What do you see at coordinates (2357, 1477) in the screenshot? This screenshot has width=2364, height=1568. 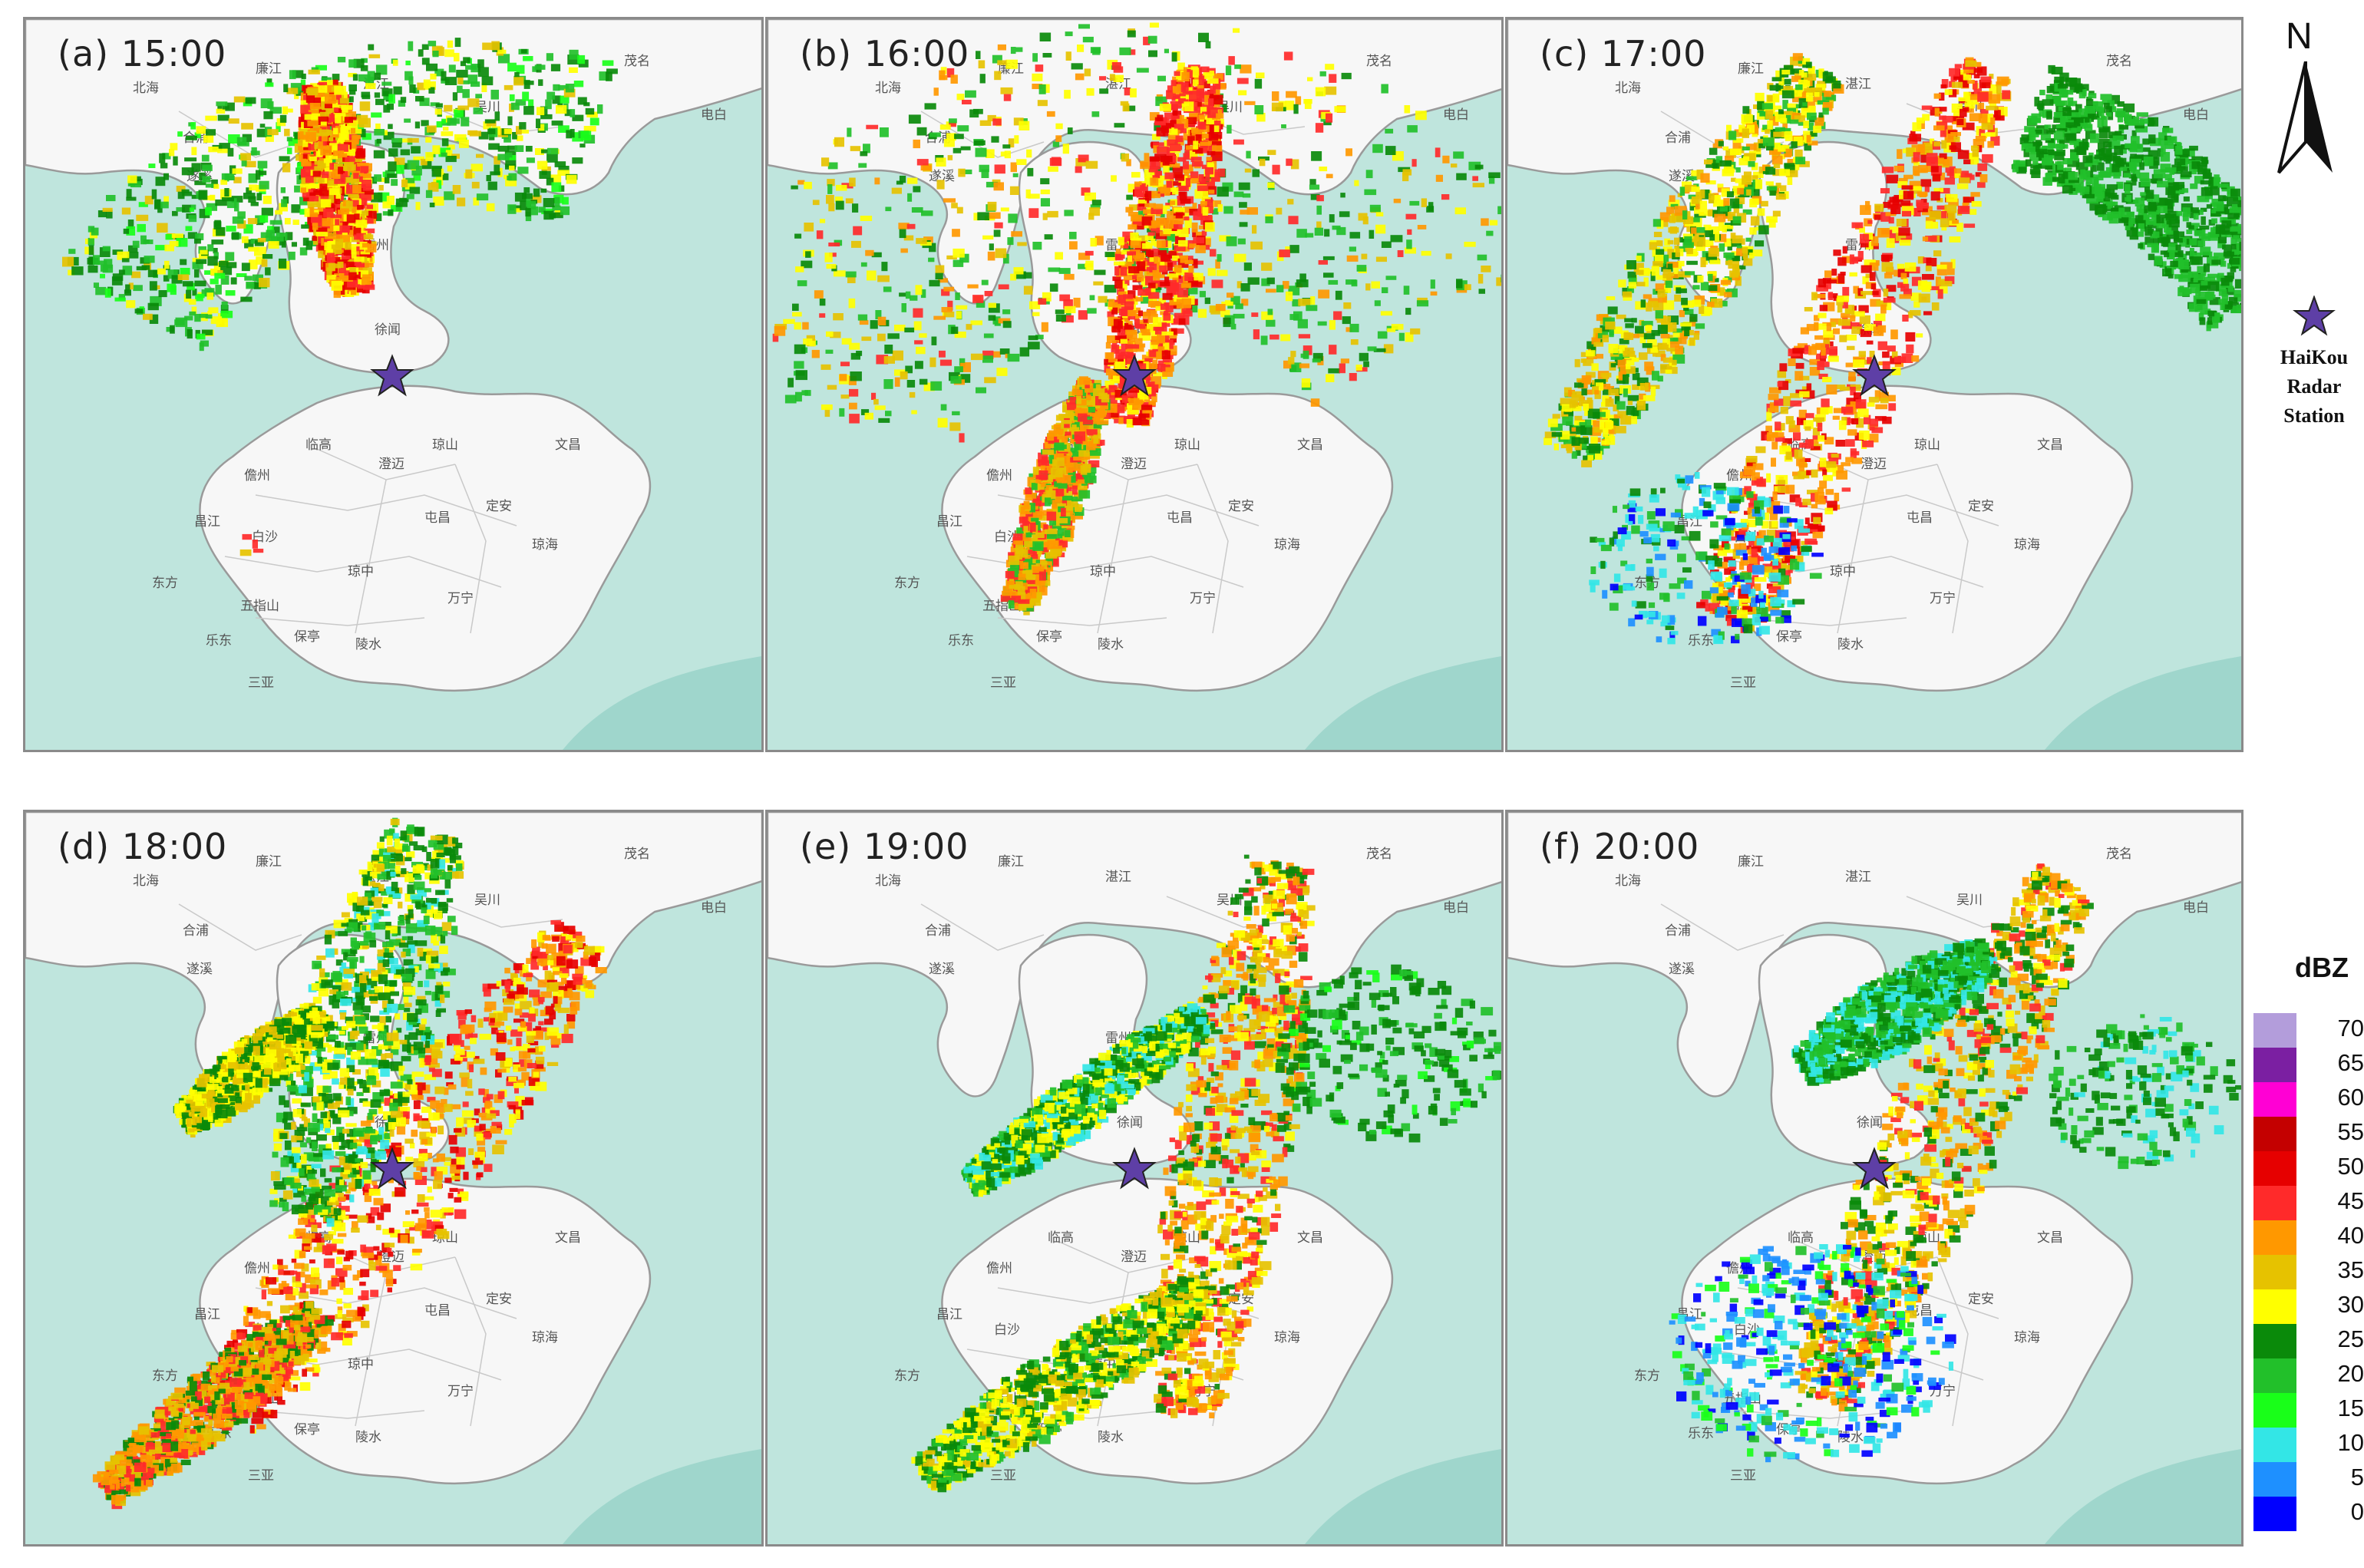 I see `colorbar-tick-label: 5` at bounding box center [2357, 1477].